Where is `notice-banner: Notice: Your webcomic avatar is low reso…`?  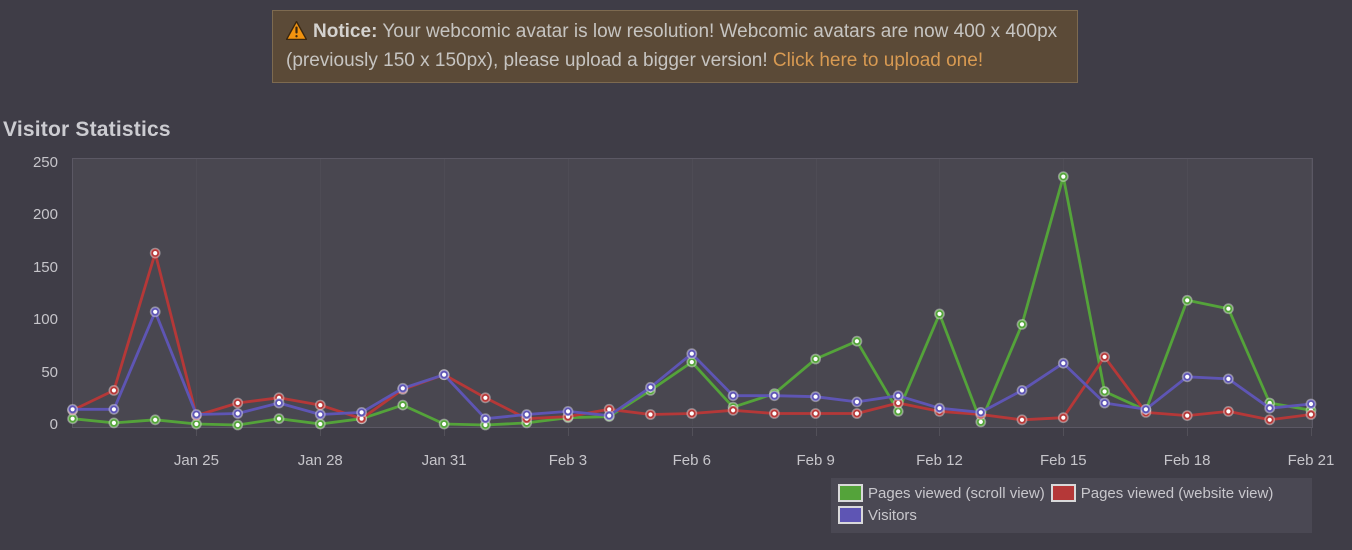
notice-banner: Notice: Your webcomic avatar is low reso… is located at coordinates (675, 46).